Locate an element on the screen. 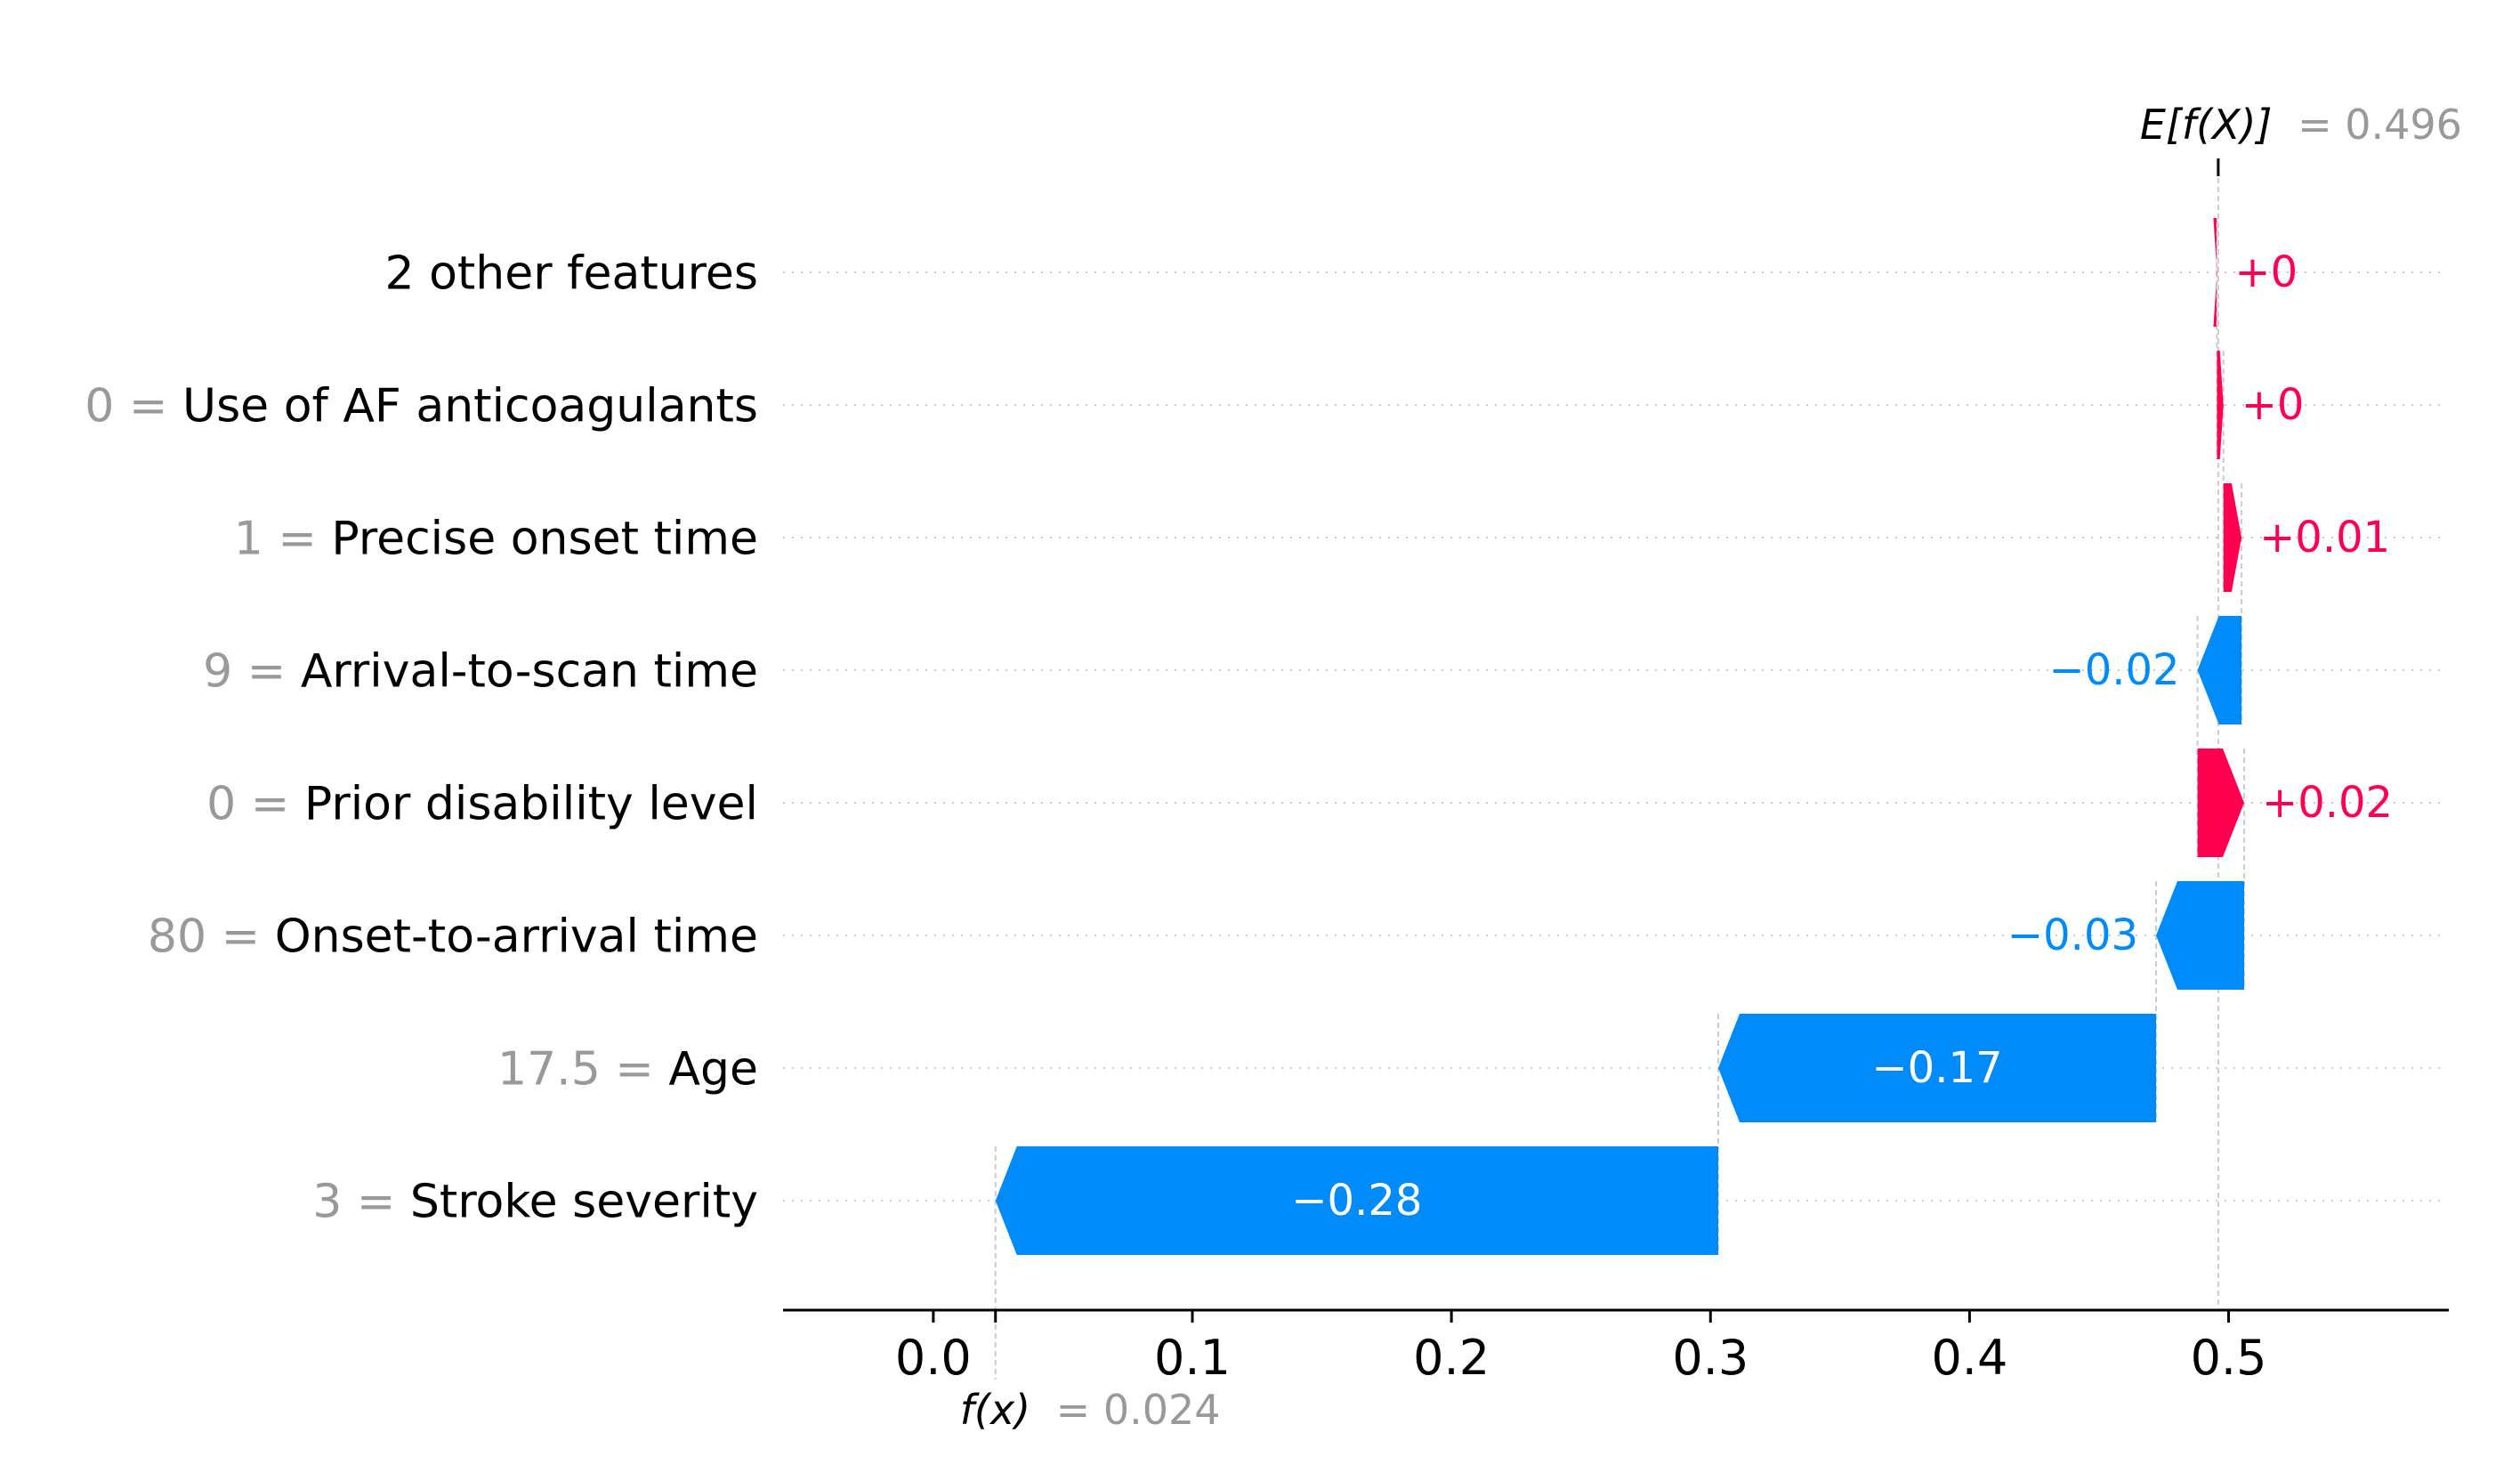 Image resolution: width=2520 pixels, height=1481 pixels. feature-name: Stroke severity is located at coordinates (584, 1202).